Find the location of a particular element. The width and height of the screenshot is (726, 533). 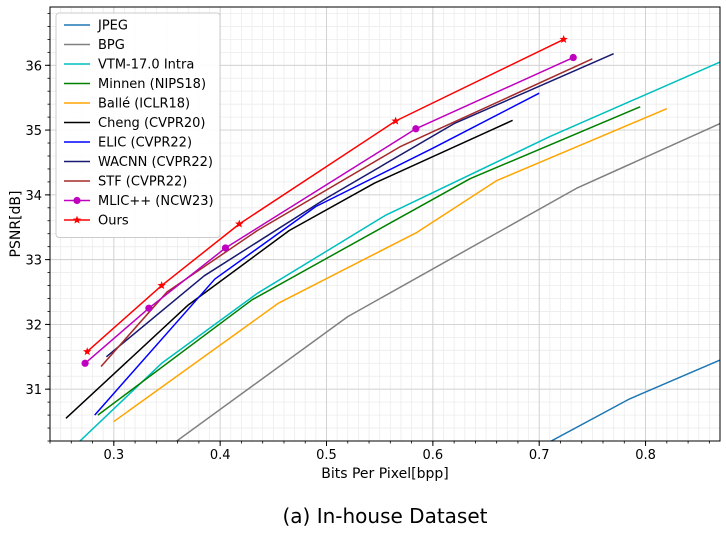

legend-label-stf-cvpr22: STF (CVPR22) is located at coordinates (142, 182).